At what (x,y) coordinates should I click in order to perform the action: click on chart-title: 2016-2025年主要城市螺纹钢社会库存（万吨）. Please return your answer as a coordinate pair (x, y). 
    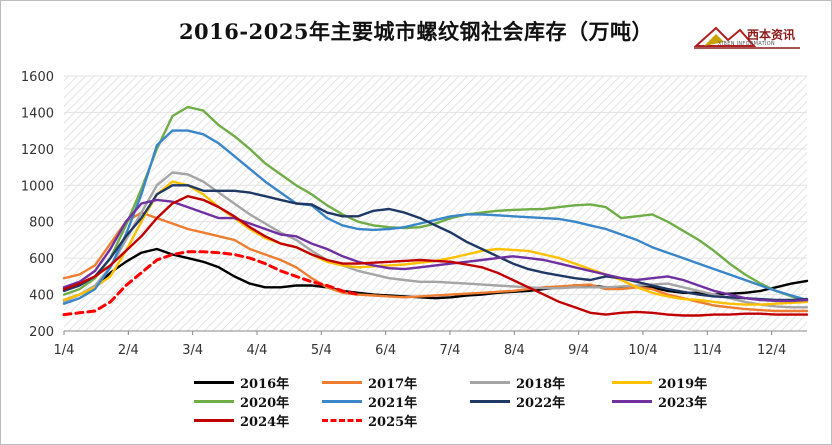
    Looking at the image, I should click on (416, 31).